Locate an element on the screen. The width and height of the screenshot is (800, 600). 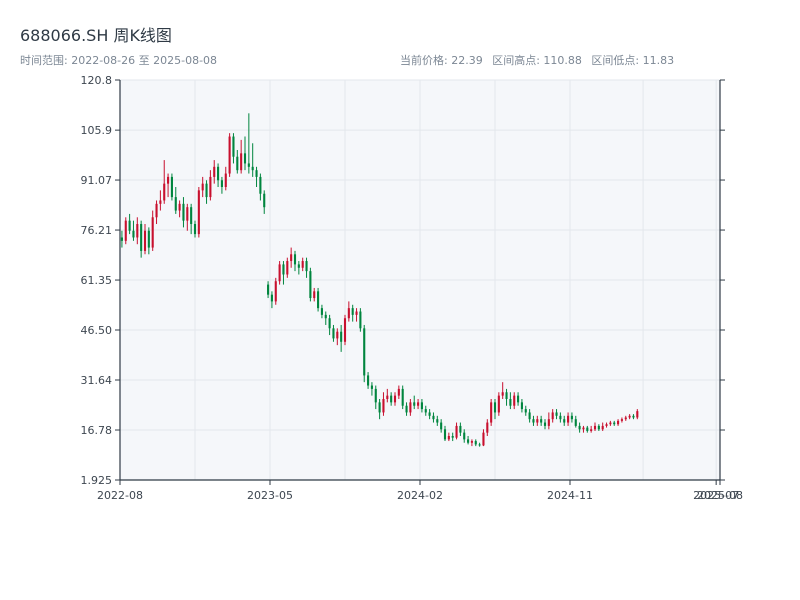
chart-title: 688066.SH 周K线图 is located at coordinates (96, 35).